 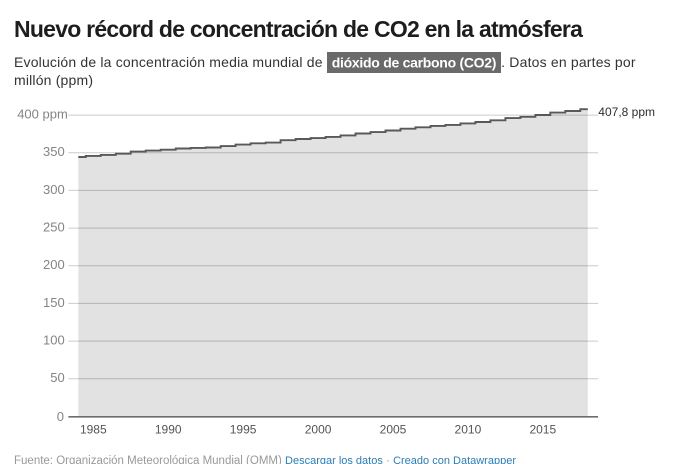 I want to click on svg-text: 100, so click(x=54, y=340).